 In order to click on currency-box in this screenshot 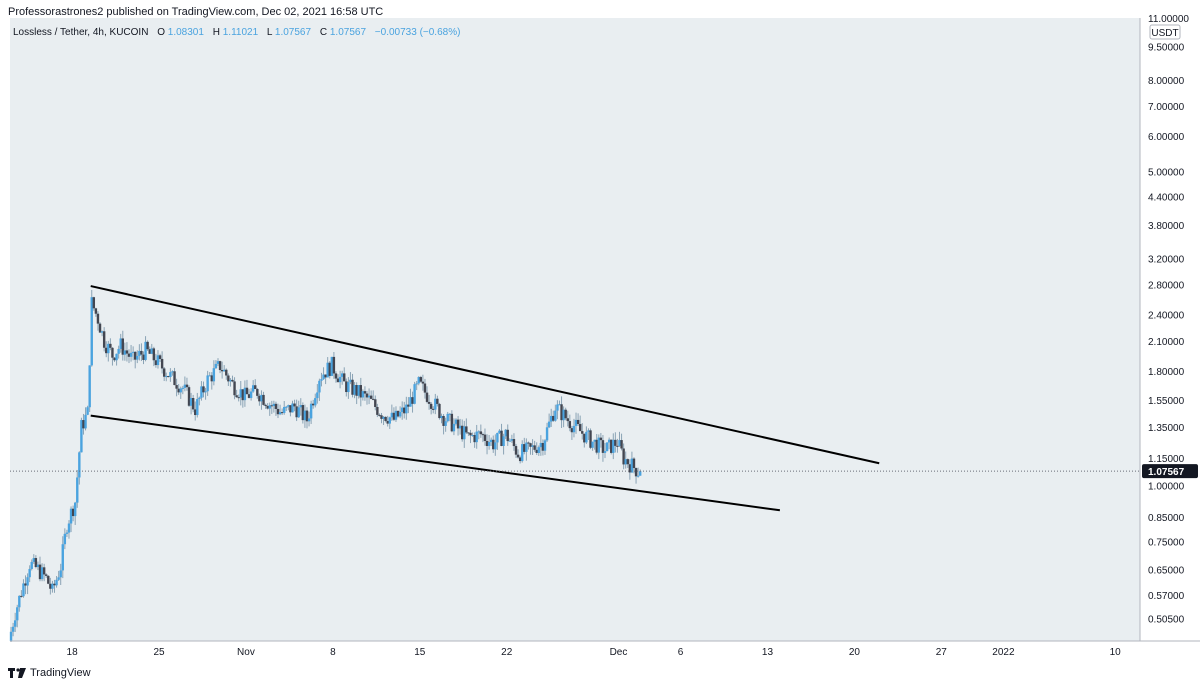, I will do `click(1165, 32)`.